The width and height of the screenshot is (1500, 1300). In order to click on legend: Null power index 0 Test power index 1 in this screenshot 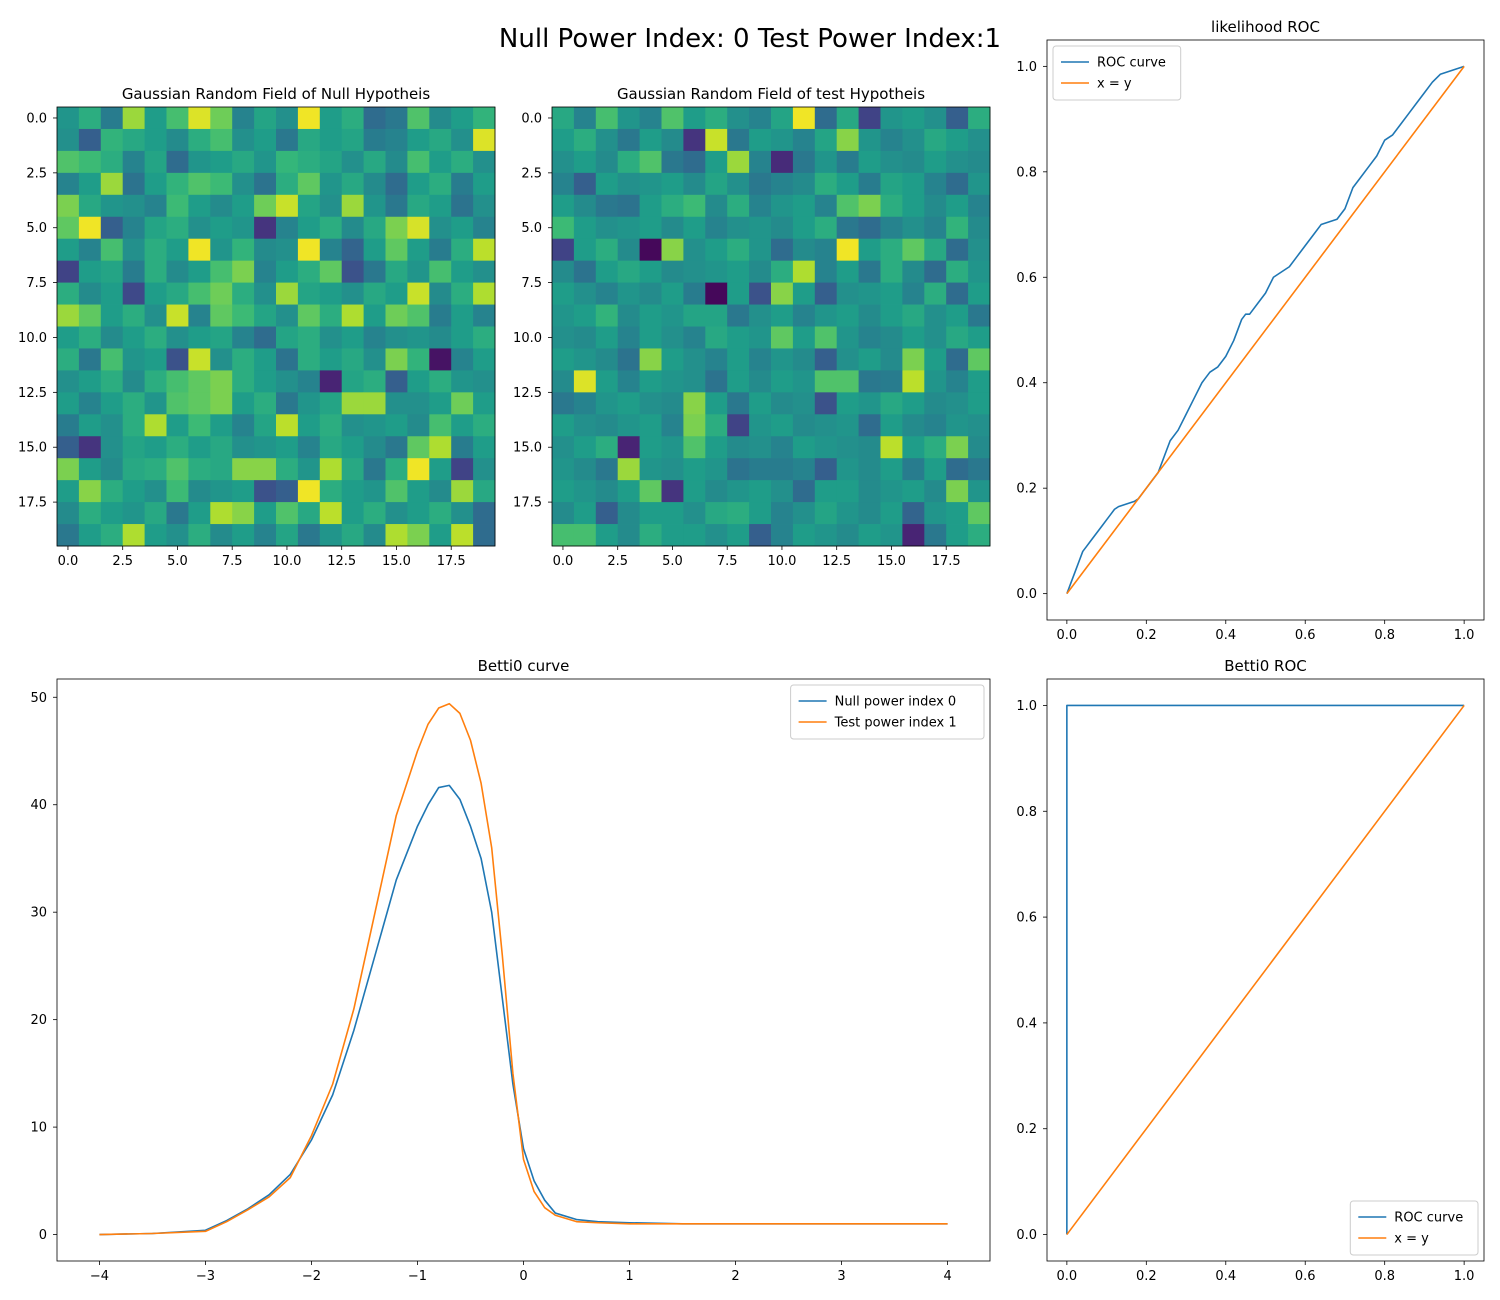, I will do `click(887, 712)`.